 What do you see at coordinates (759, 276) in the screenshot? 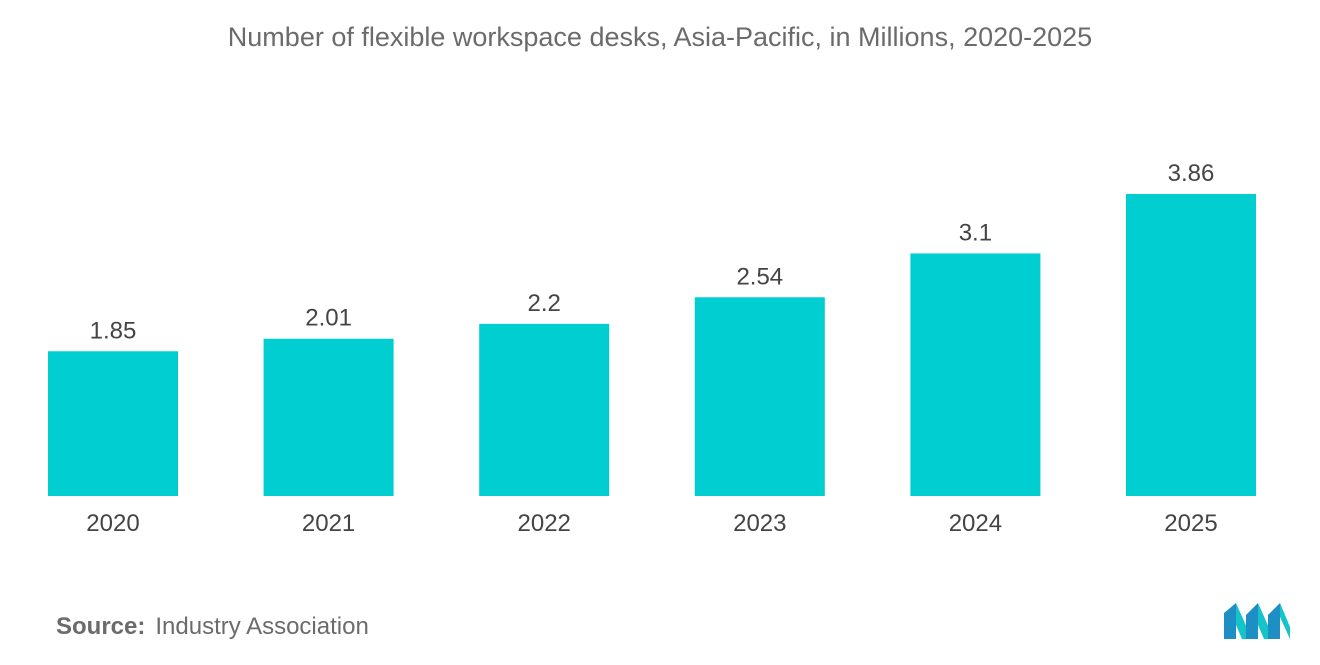
I see `data-label-2023: 2.54` at bounding box center [759, 276].